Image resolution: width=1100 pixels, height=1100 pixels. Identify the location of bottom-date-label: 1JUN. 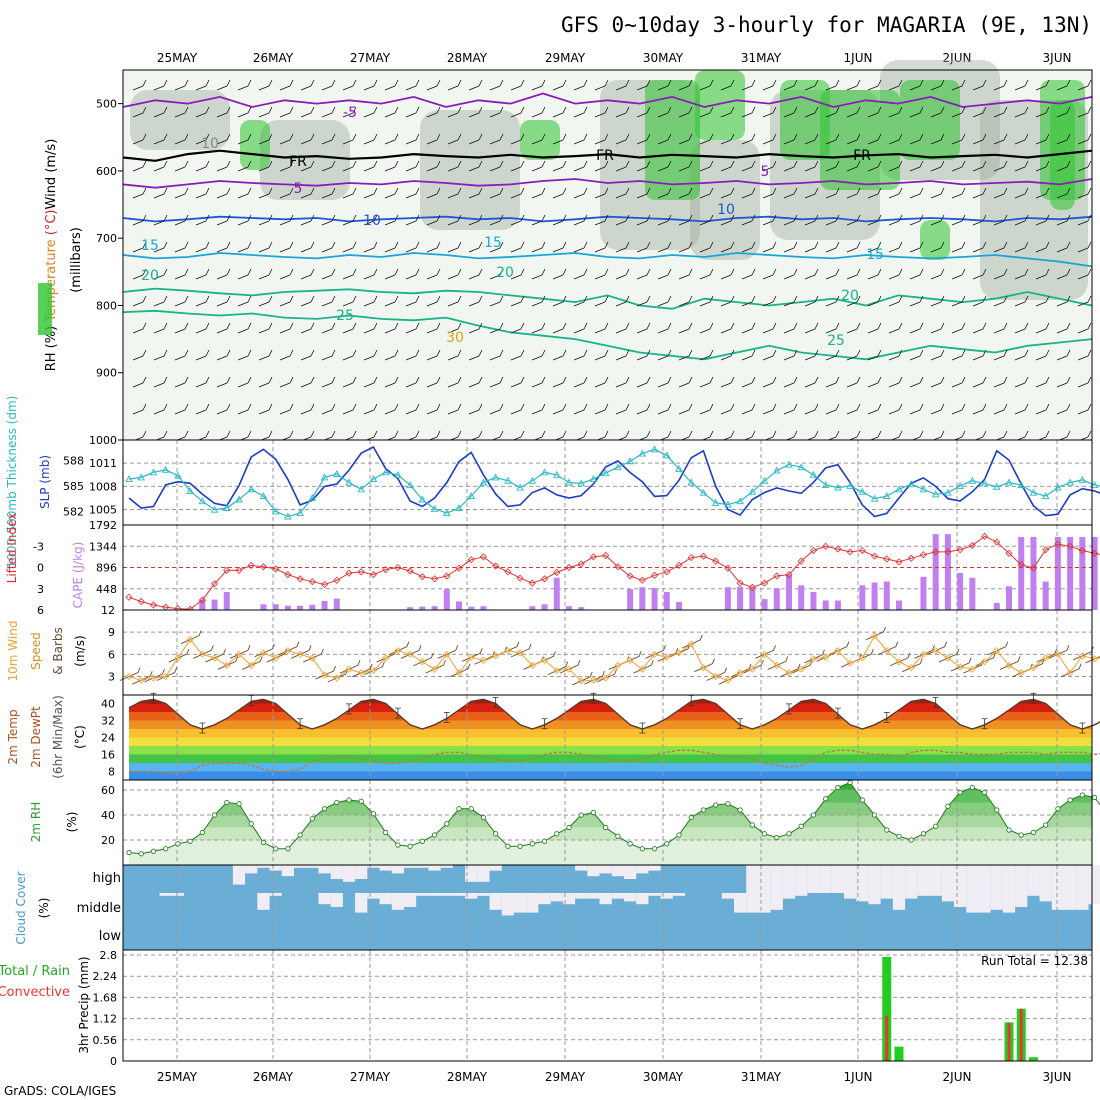
(858, 1077).